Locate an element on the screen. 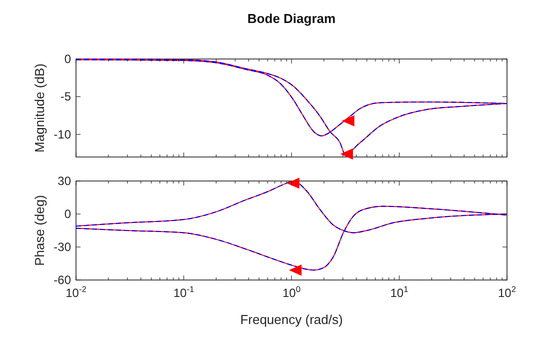 The height and width of the screenshot is (337, 560). x-tick-label: 10$^{-2}$ is located at coordinates (76, 292).